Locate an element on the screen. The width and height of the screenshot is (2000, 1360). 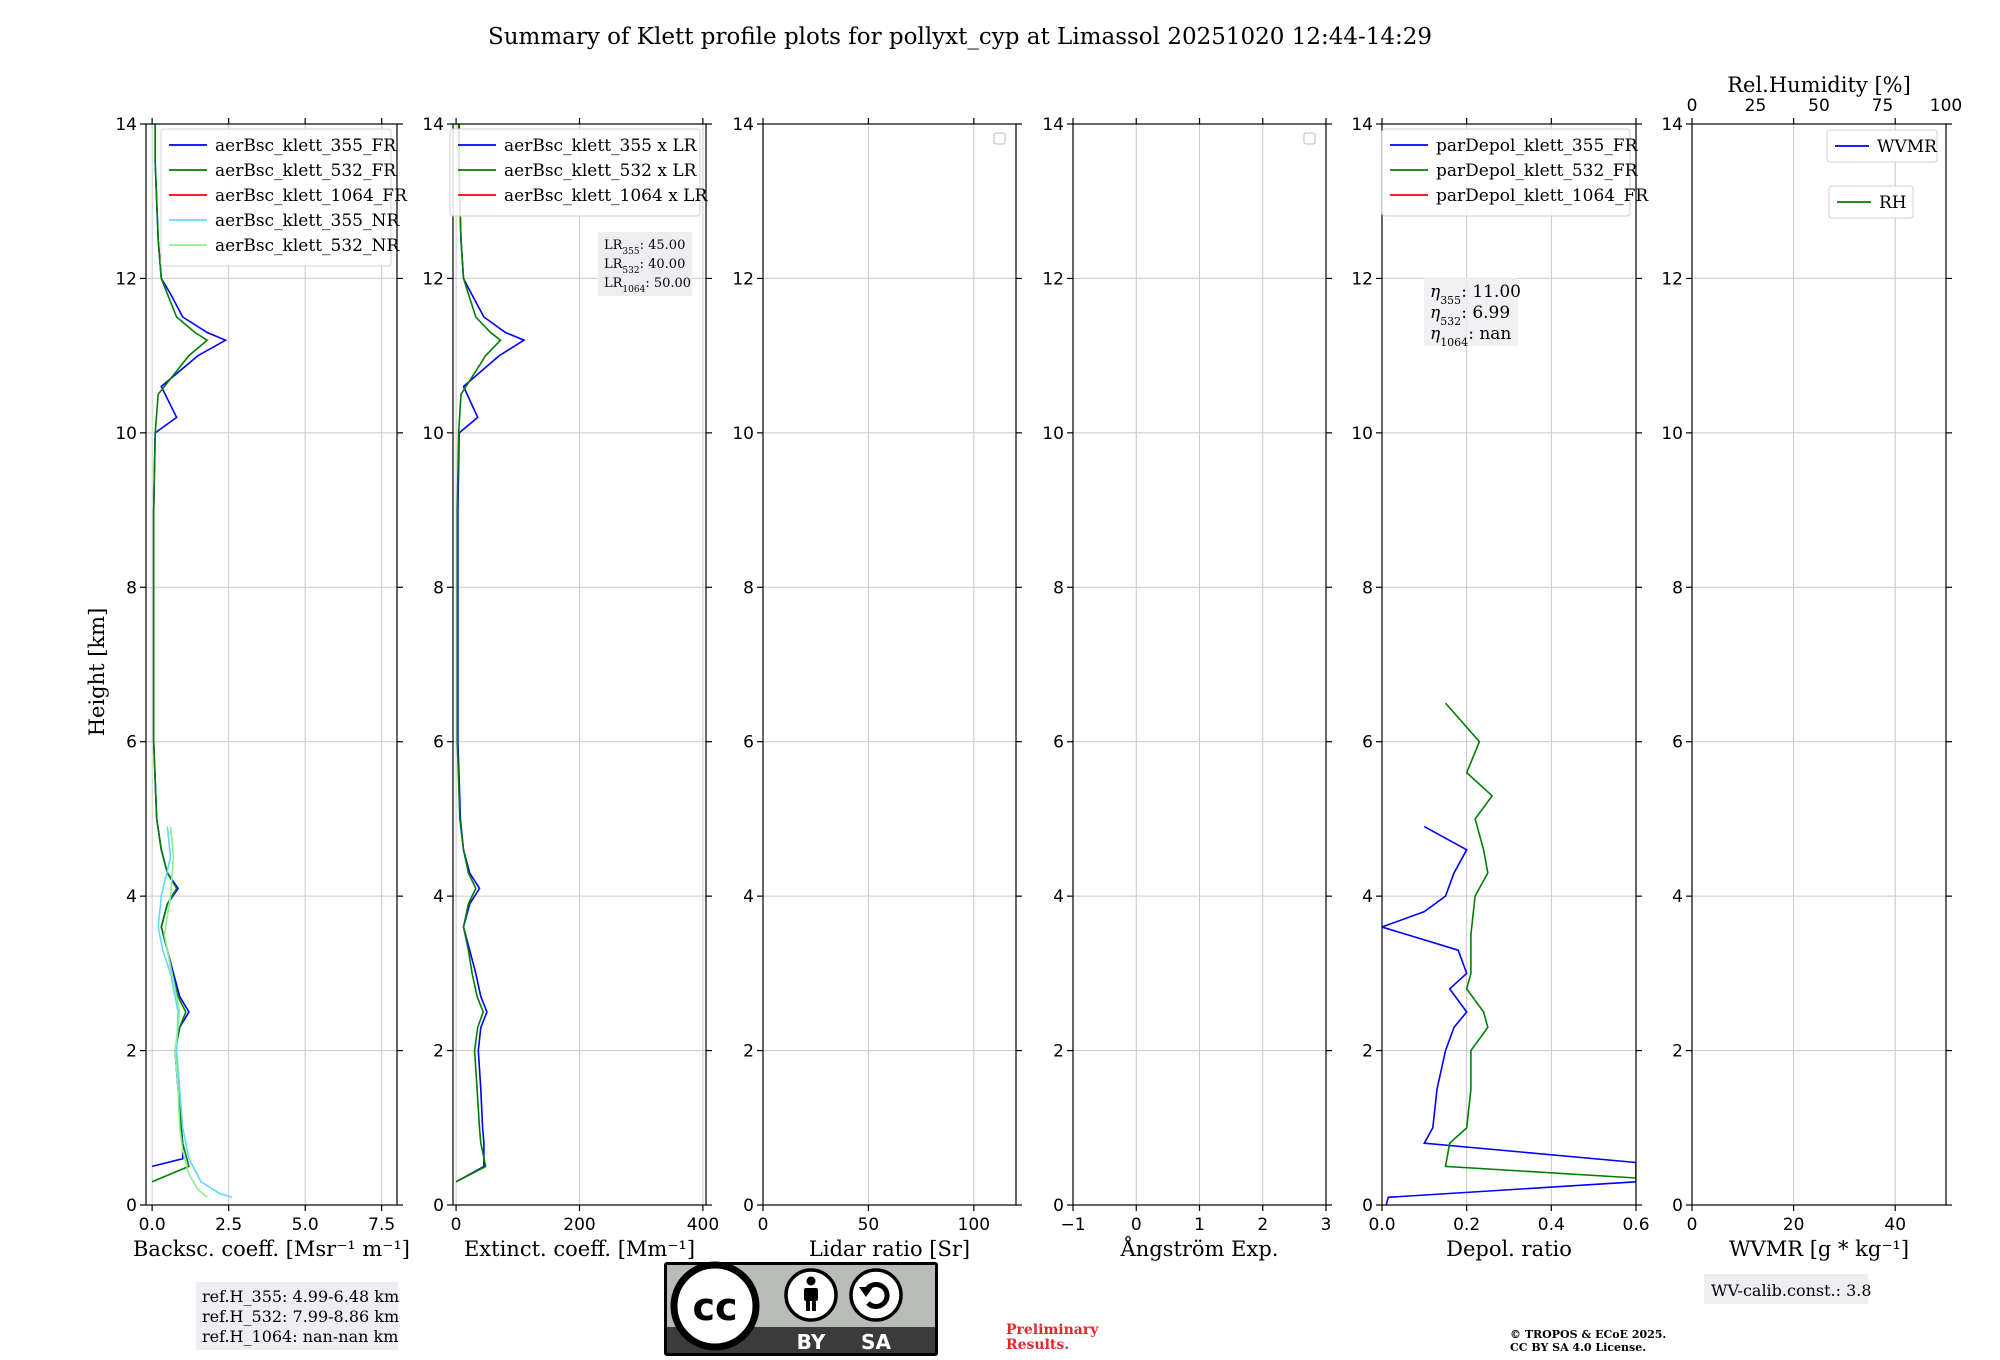
preliminary-line-1: Preliminary is located at coordinates (1052, 1330).